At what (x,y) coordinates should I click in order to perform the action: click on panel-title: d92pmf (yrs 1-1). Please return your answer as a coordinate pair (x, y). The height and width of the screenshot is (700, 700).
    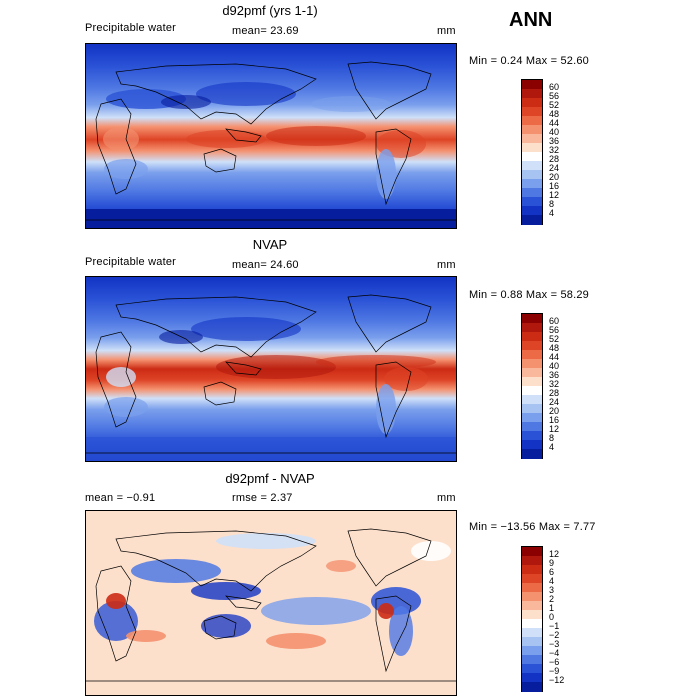
    Looking at the image, I should click on (270, 10).